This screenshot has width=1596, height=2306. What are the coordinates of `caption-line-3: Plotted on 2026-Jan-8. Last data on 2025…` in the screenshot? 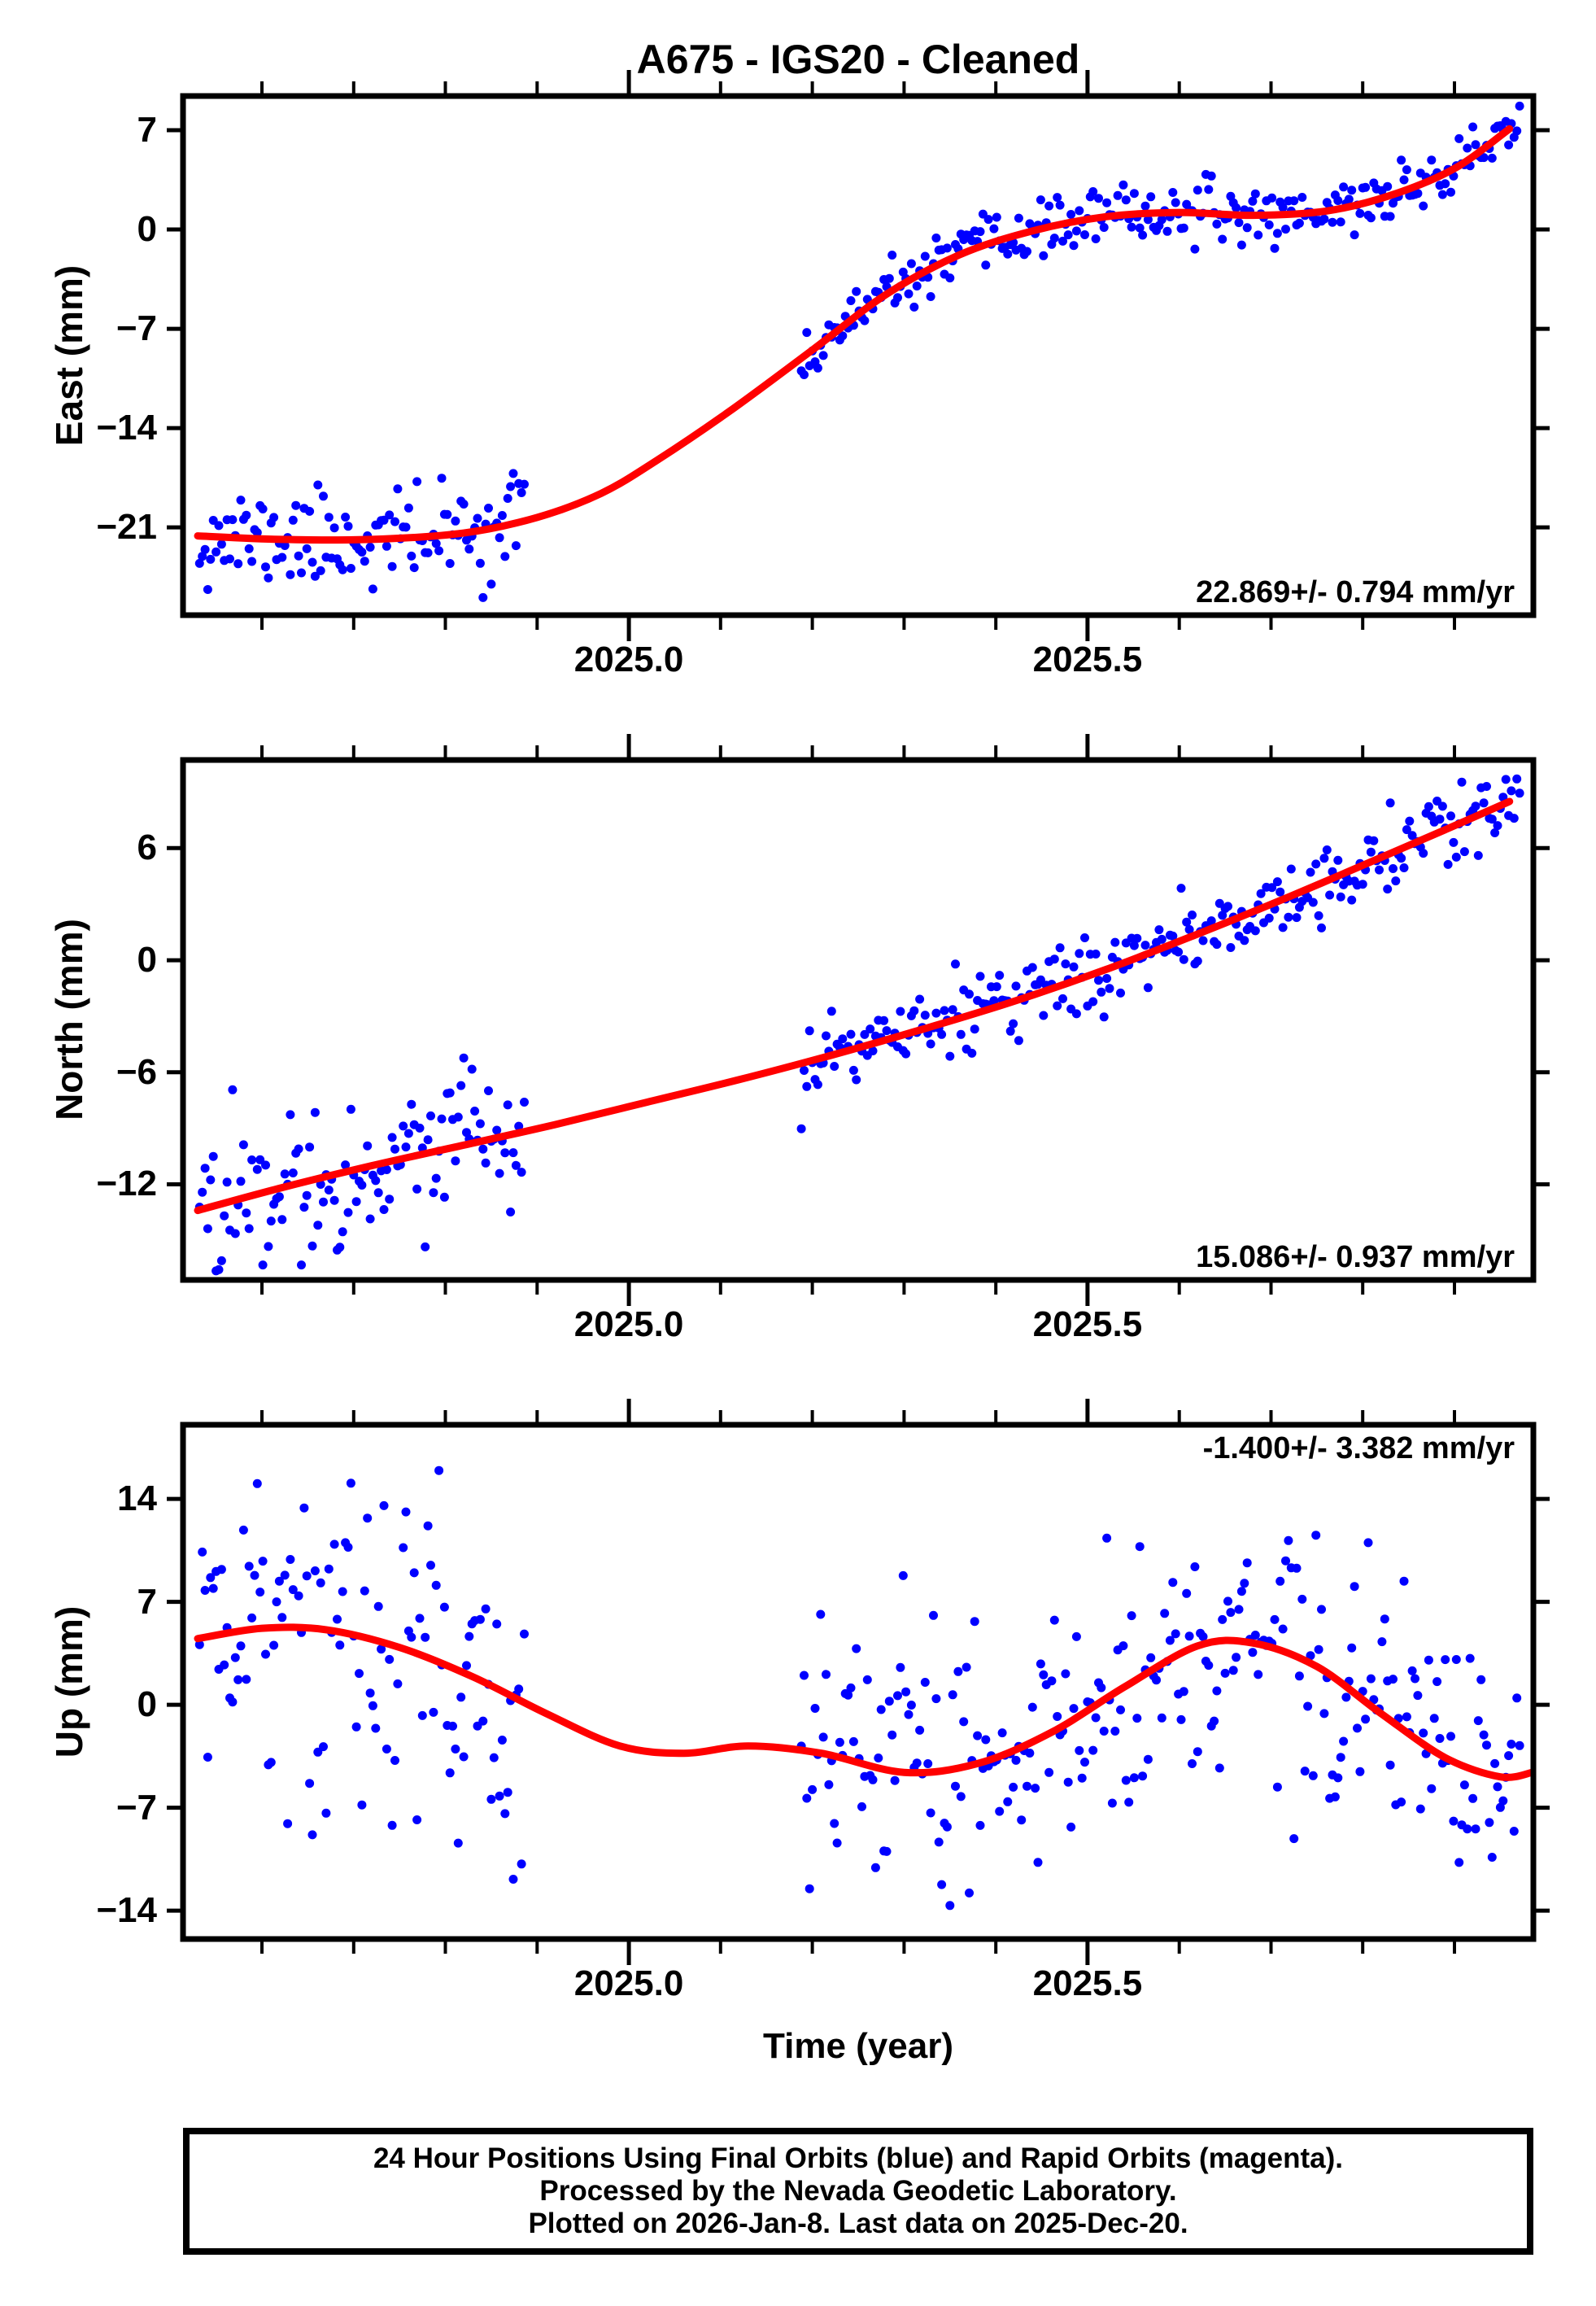 It's located at (858, 2223).